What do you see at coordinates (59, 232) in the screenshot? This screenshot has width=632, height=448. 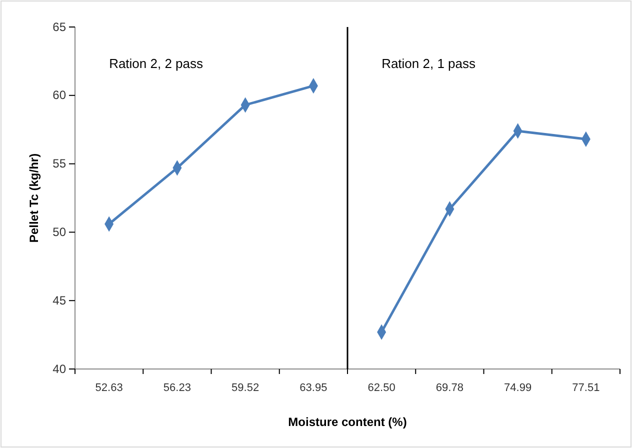 I see `y-tick-label: 50` at bounding box center [59, 232].